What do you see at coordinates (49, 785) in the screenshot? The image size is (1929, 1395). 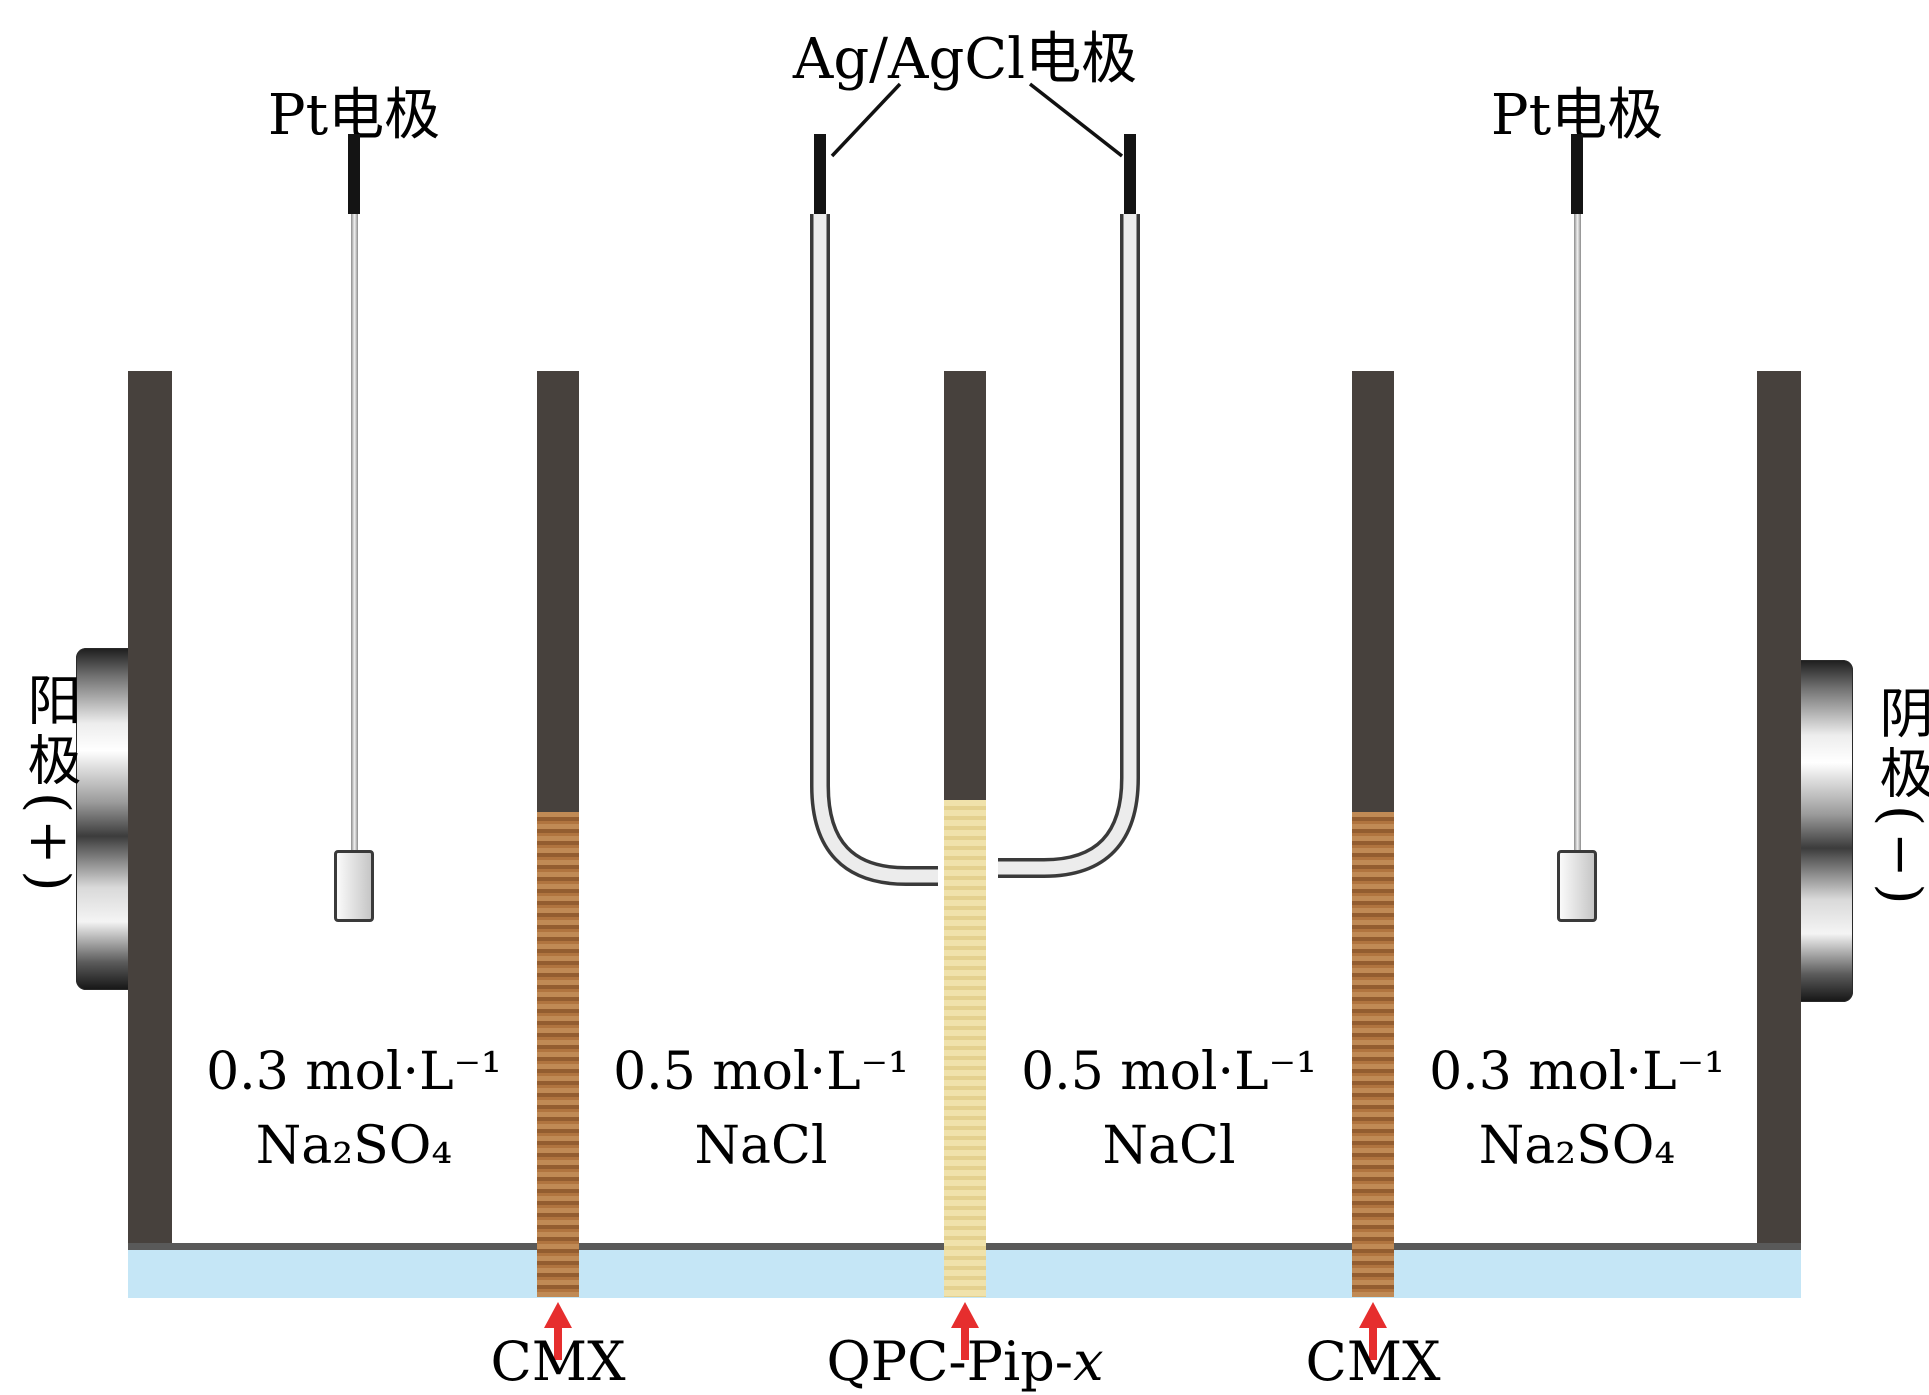 I see `anode-label: 阳极(+)` at bounding box center [49, 785].